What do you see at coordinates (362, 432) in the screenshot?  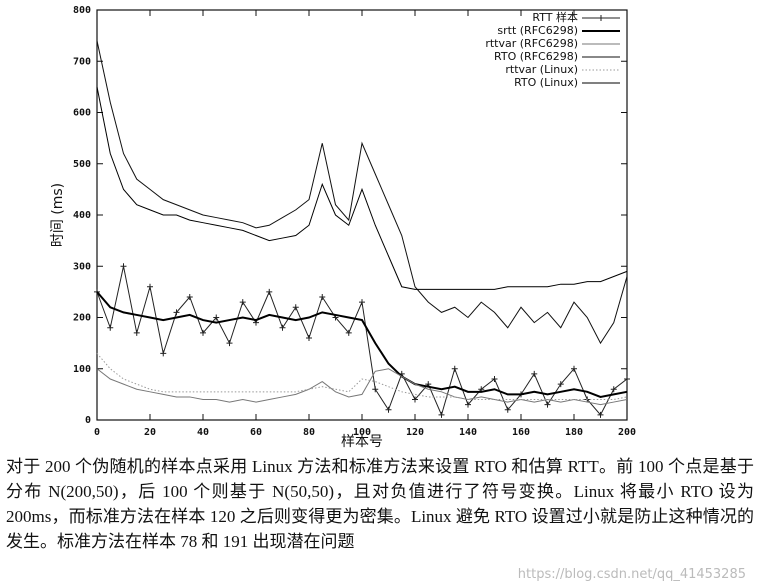 I see `x-tick-label: 100` at bounding box center [362, 432].